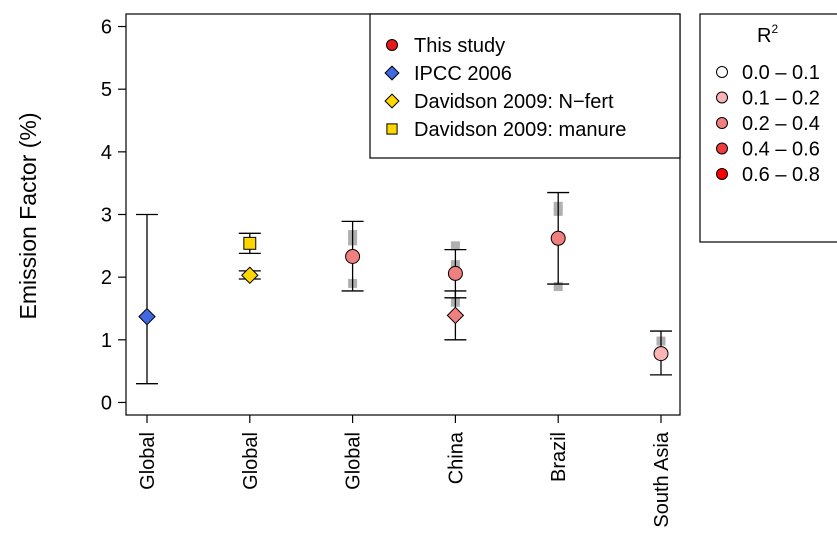 This screenshot has width=837, height=544. What do you see at coordinates (507, 273) in the screenshot?
I see `background-points` at bounding box center [507, 273].